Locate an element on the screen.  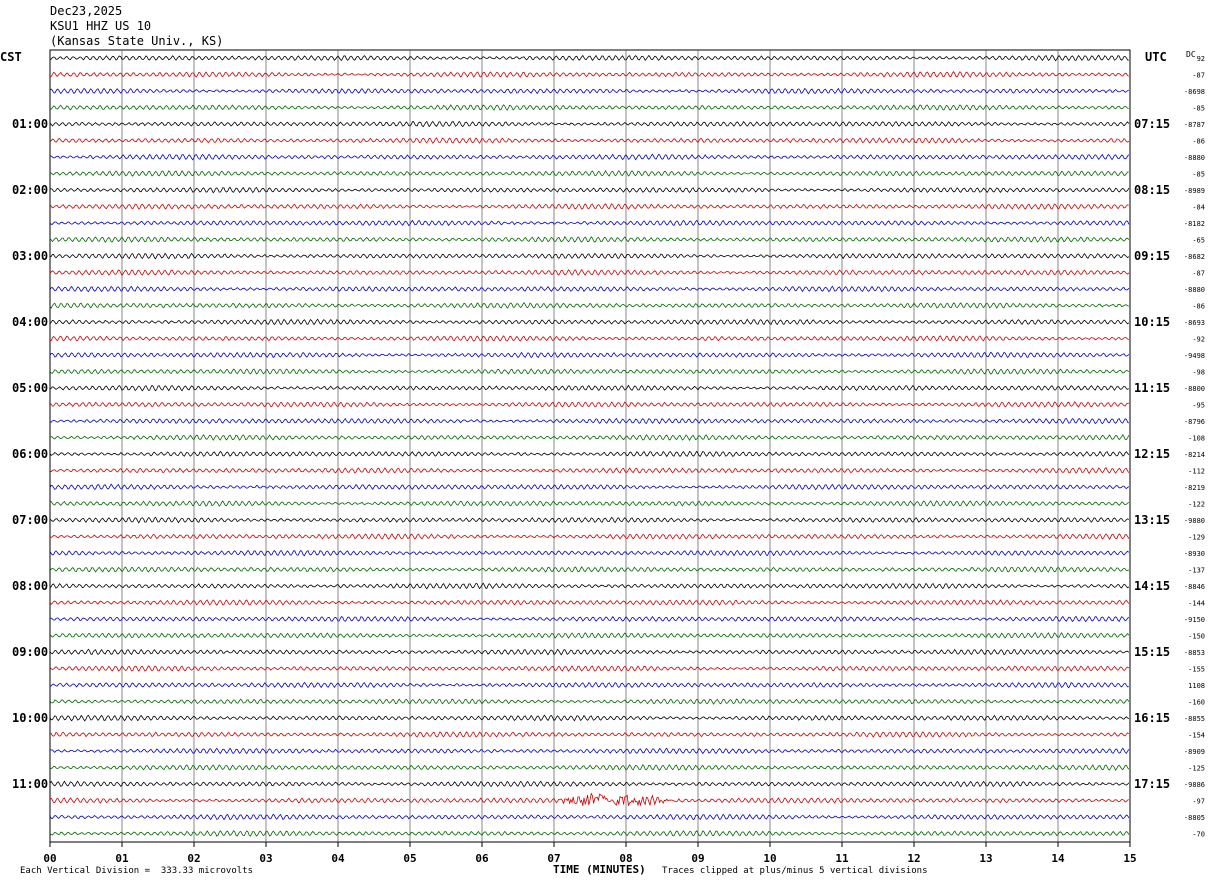
dc-offset-label: -95 is located at coordinates (1198, 406).